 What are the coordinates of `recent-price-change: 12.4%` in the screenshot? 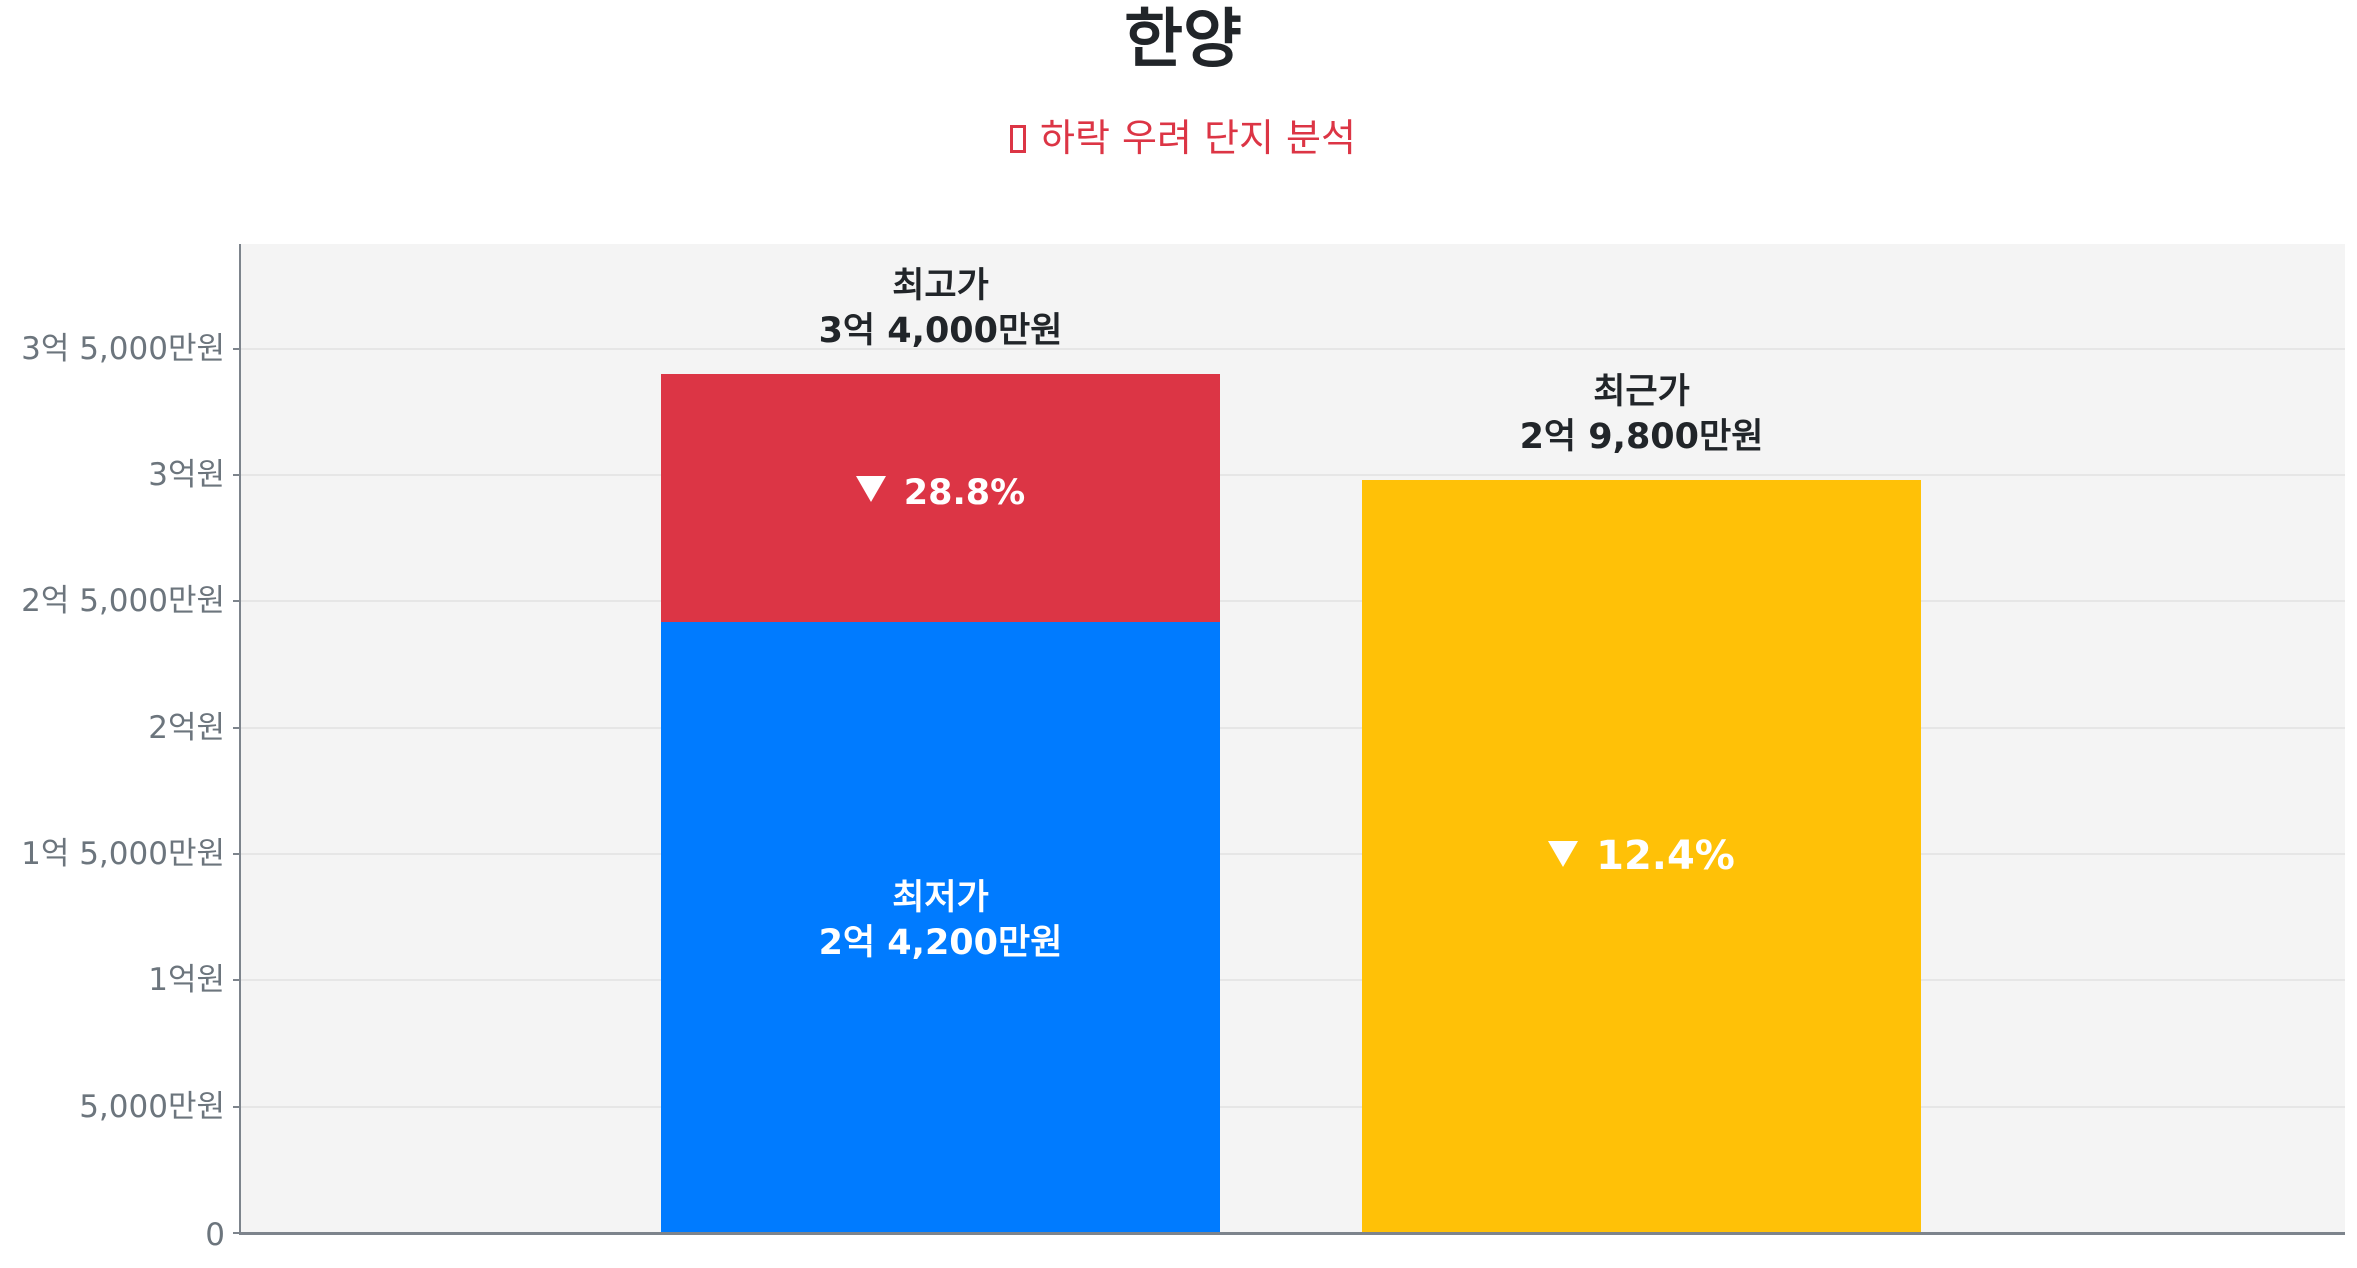 It's located at (1641, 856).